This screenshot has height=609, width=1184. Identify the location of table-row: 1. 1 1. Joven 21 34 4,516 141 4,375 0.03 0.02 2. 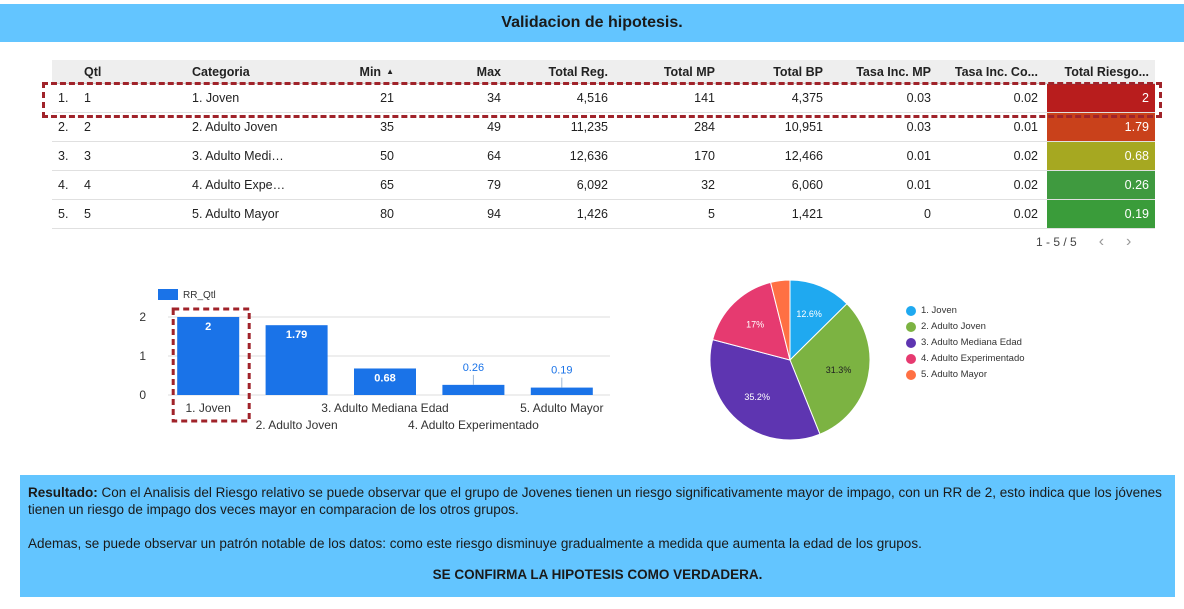
(603, 98).